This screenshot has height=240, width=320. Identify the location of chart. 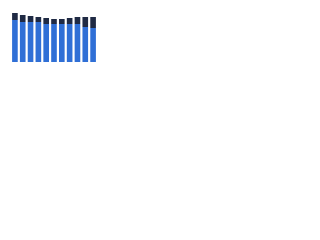
(54, 37).